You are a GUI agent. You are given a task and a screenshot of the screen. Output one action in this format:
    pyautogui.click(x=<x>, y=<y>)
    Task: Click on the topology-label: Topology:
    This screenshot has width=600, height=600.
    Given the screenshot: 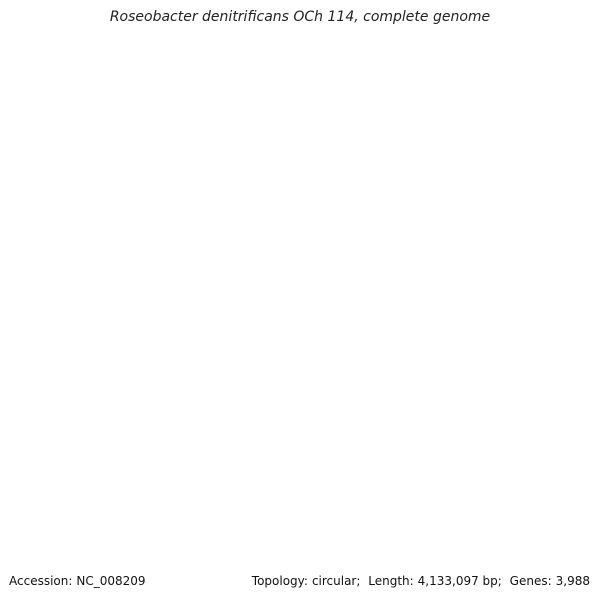 What is the action you would take?
    pyautogui.click(x=279, y=581)
    